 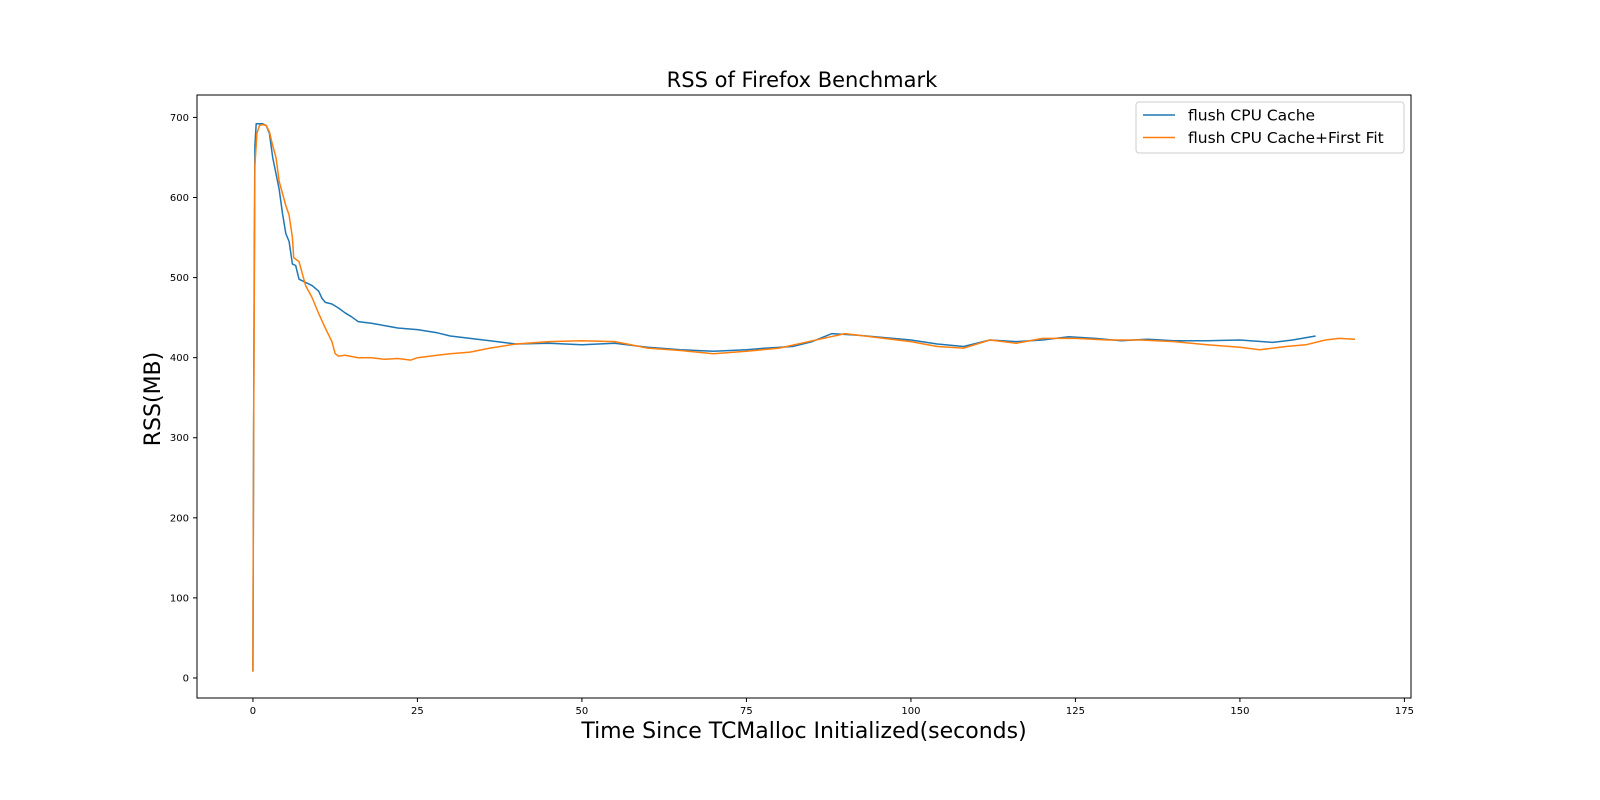 What do you see at coordinates (1404, 711) in the screenshot?
I see `x-tick-label: 175` at bounding box center [1404, 711].